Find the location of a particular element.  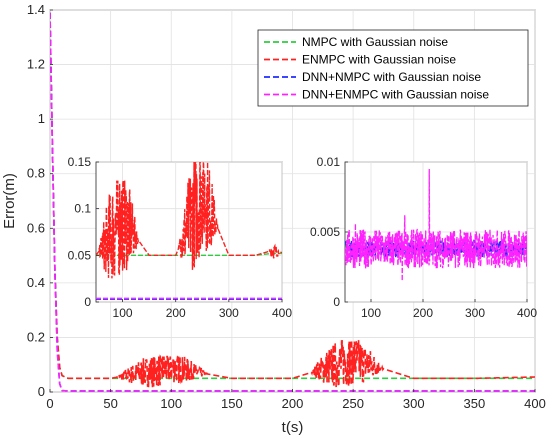

x-axis-label: t(s) is located at coordinates (293, 427).